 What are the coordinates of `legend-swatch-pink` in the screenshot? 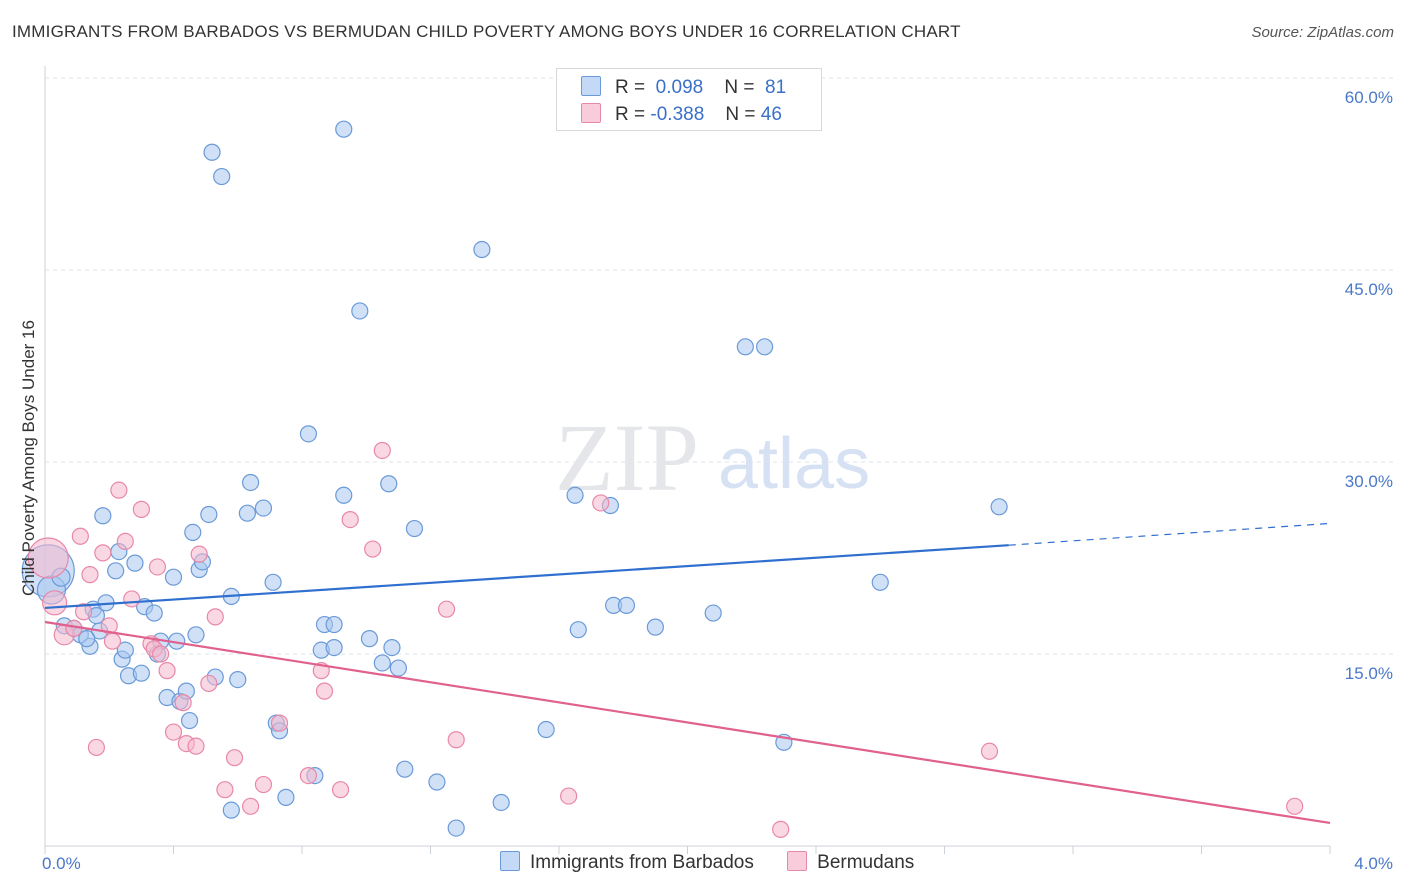 It's located at (591, 113).